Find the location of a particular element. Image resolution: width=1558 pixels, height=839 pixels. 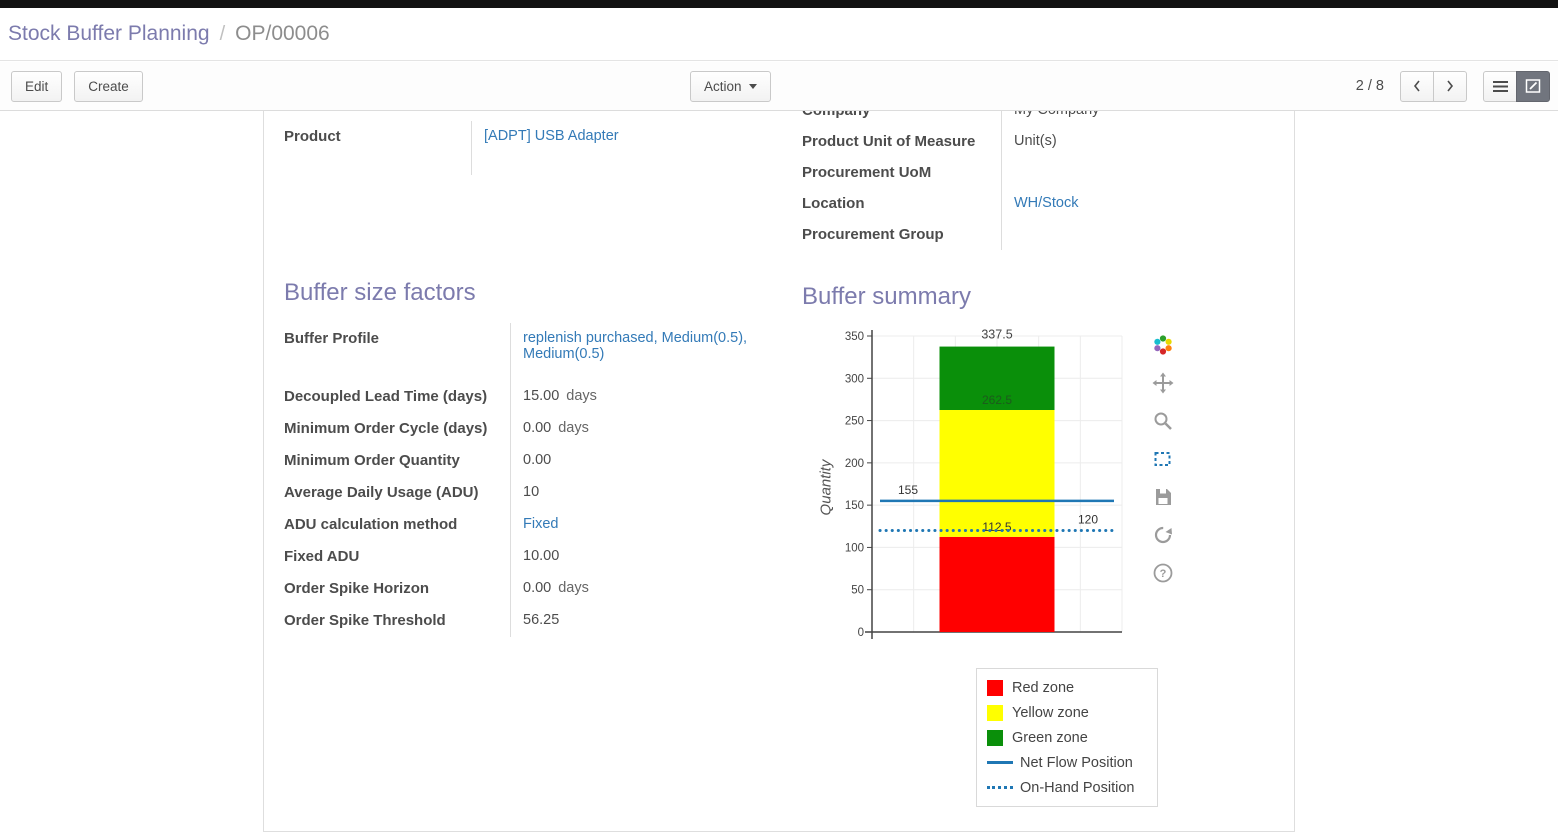

chevron-left-icon is located at coordinates (1416, 86).